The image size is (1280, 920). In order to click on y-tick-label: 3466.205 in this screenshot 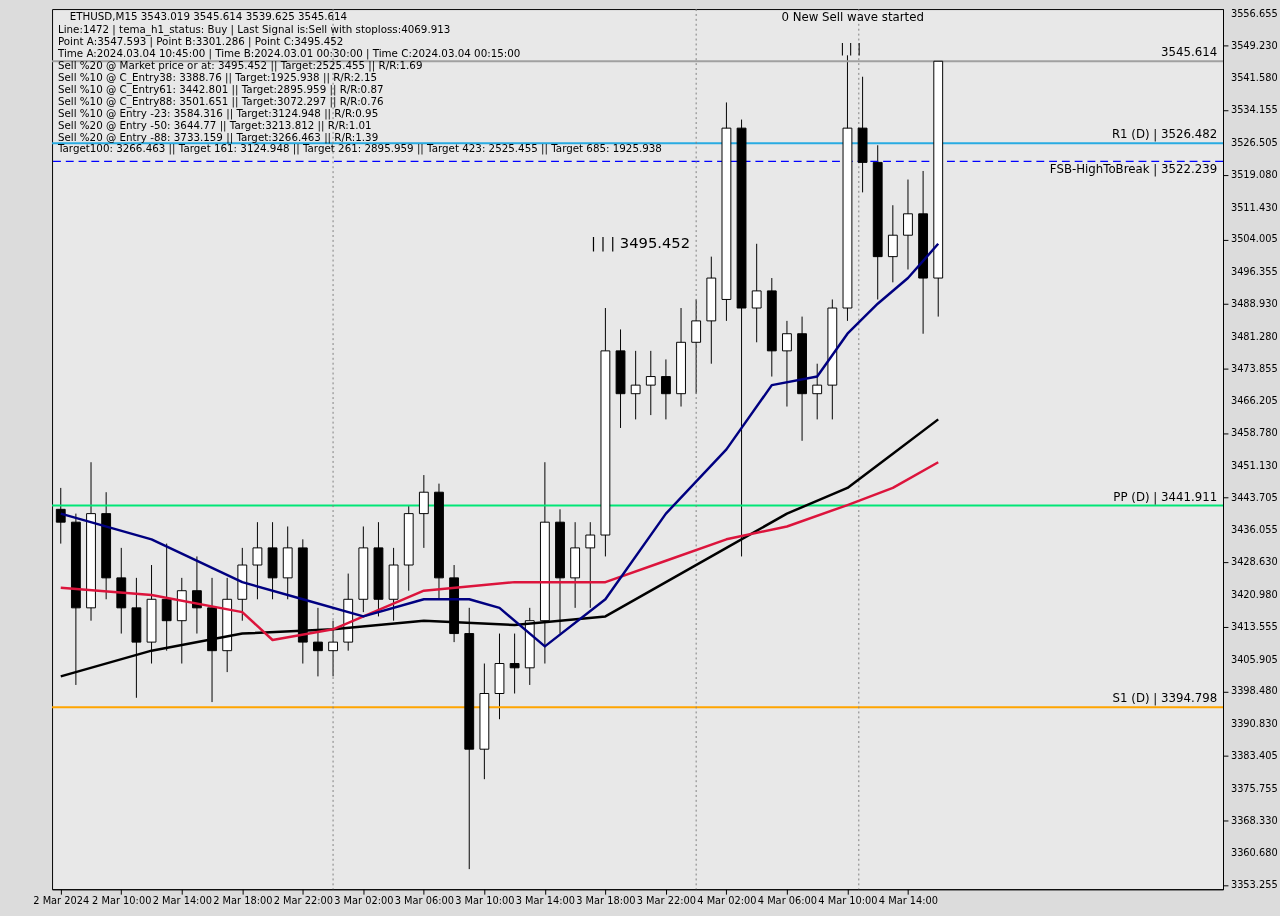, I will do `click(1254, 401)`.